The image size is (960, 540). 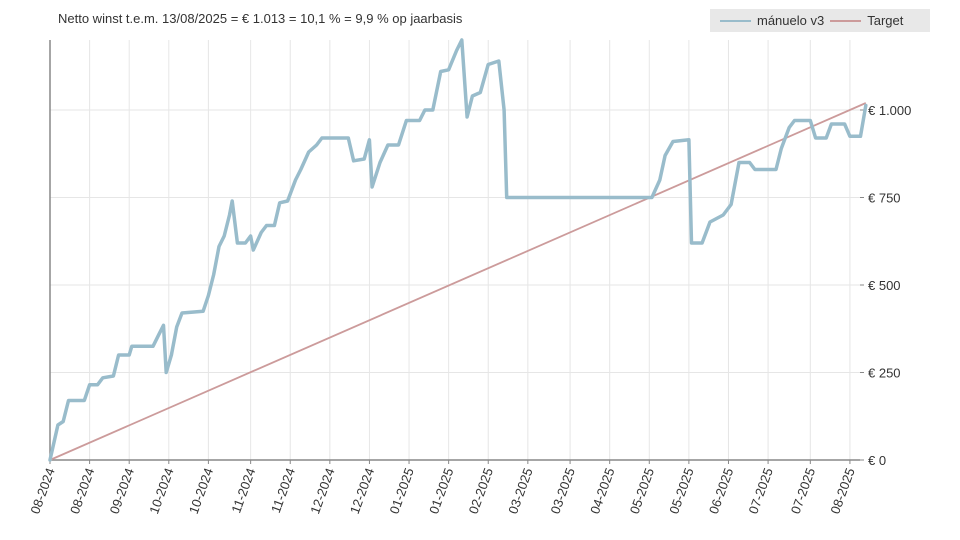 I want to click on legend-label-target: Target, so click(x=885, y=20).